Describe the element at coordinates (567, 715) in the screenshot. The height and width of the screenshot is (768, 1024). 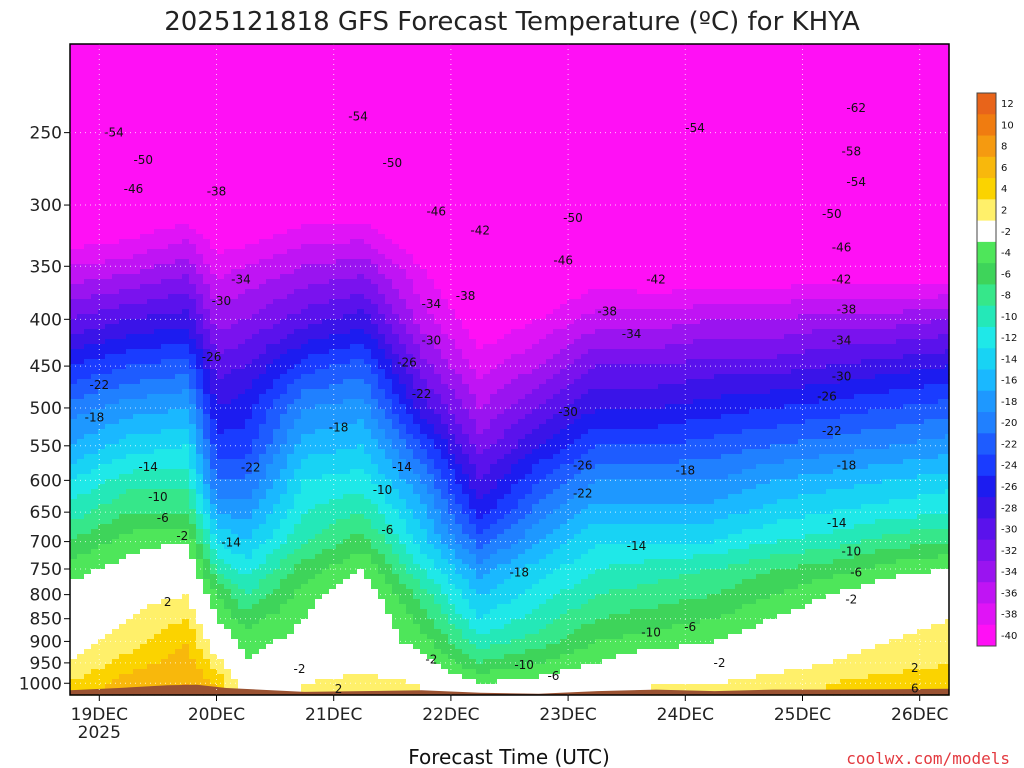
I see `x-tick-label: 23DEC` at that location.